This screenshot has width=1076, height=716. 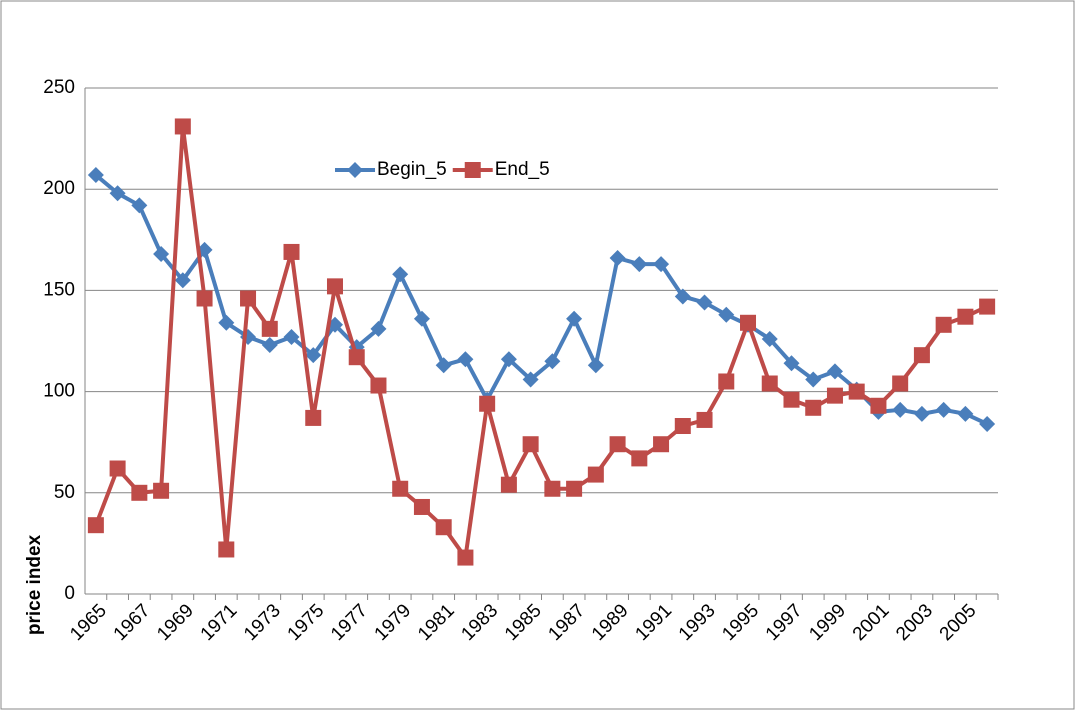 What do you see at coordinates (59, 188) in the screenshot?
I see `y-tick-label: 200` at bounding box center [59, 188].